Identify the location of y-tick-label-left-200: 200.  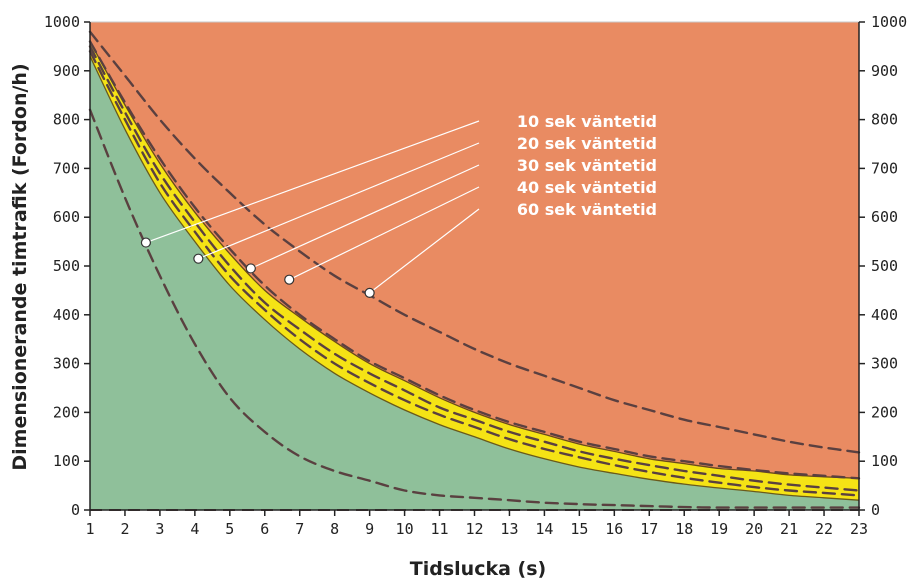
(66, 412).